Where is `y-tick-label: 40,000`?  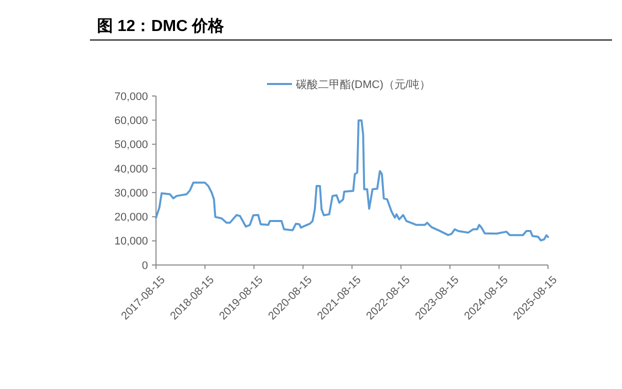
y-tick-label: 40,000 is located at coordinates (131, 169).